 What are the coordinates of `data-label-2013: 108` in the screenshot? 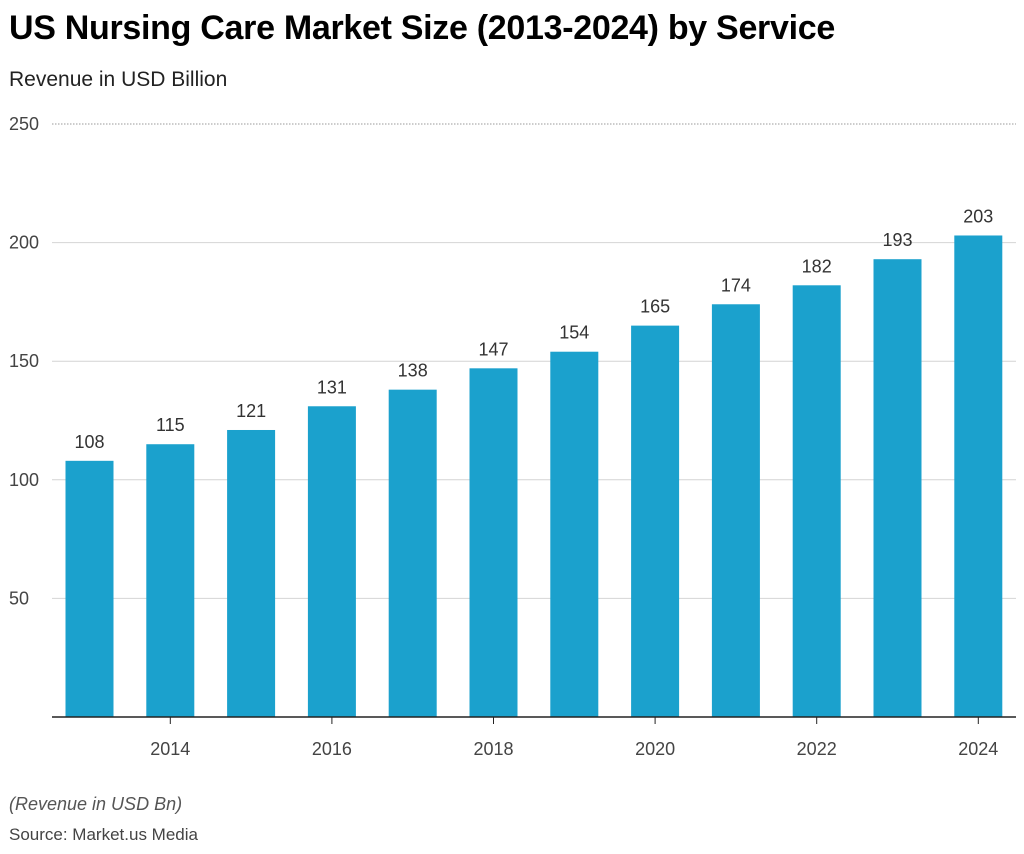 It's located at (89, 442).